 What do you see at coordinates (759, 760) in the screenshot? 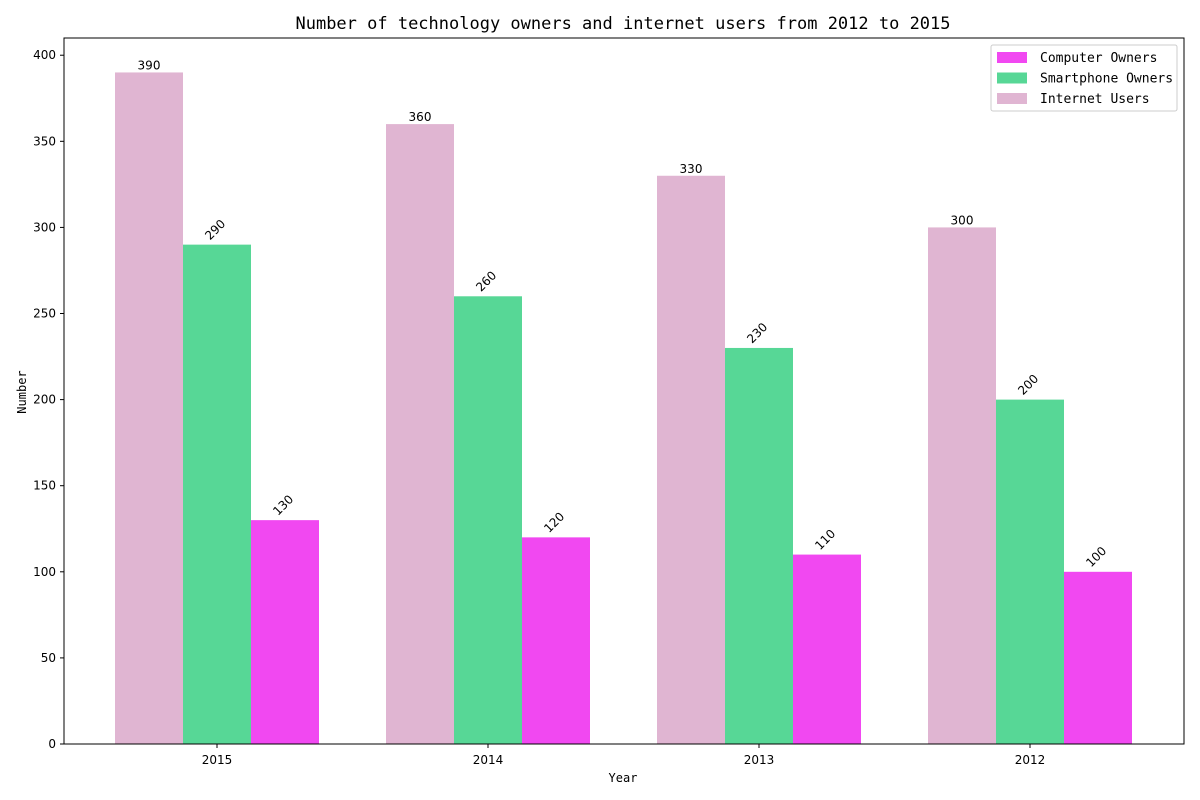
I see `x-tick-label: 2013` at bounding box center [759, 760].